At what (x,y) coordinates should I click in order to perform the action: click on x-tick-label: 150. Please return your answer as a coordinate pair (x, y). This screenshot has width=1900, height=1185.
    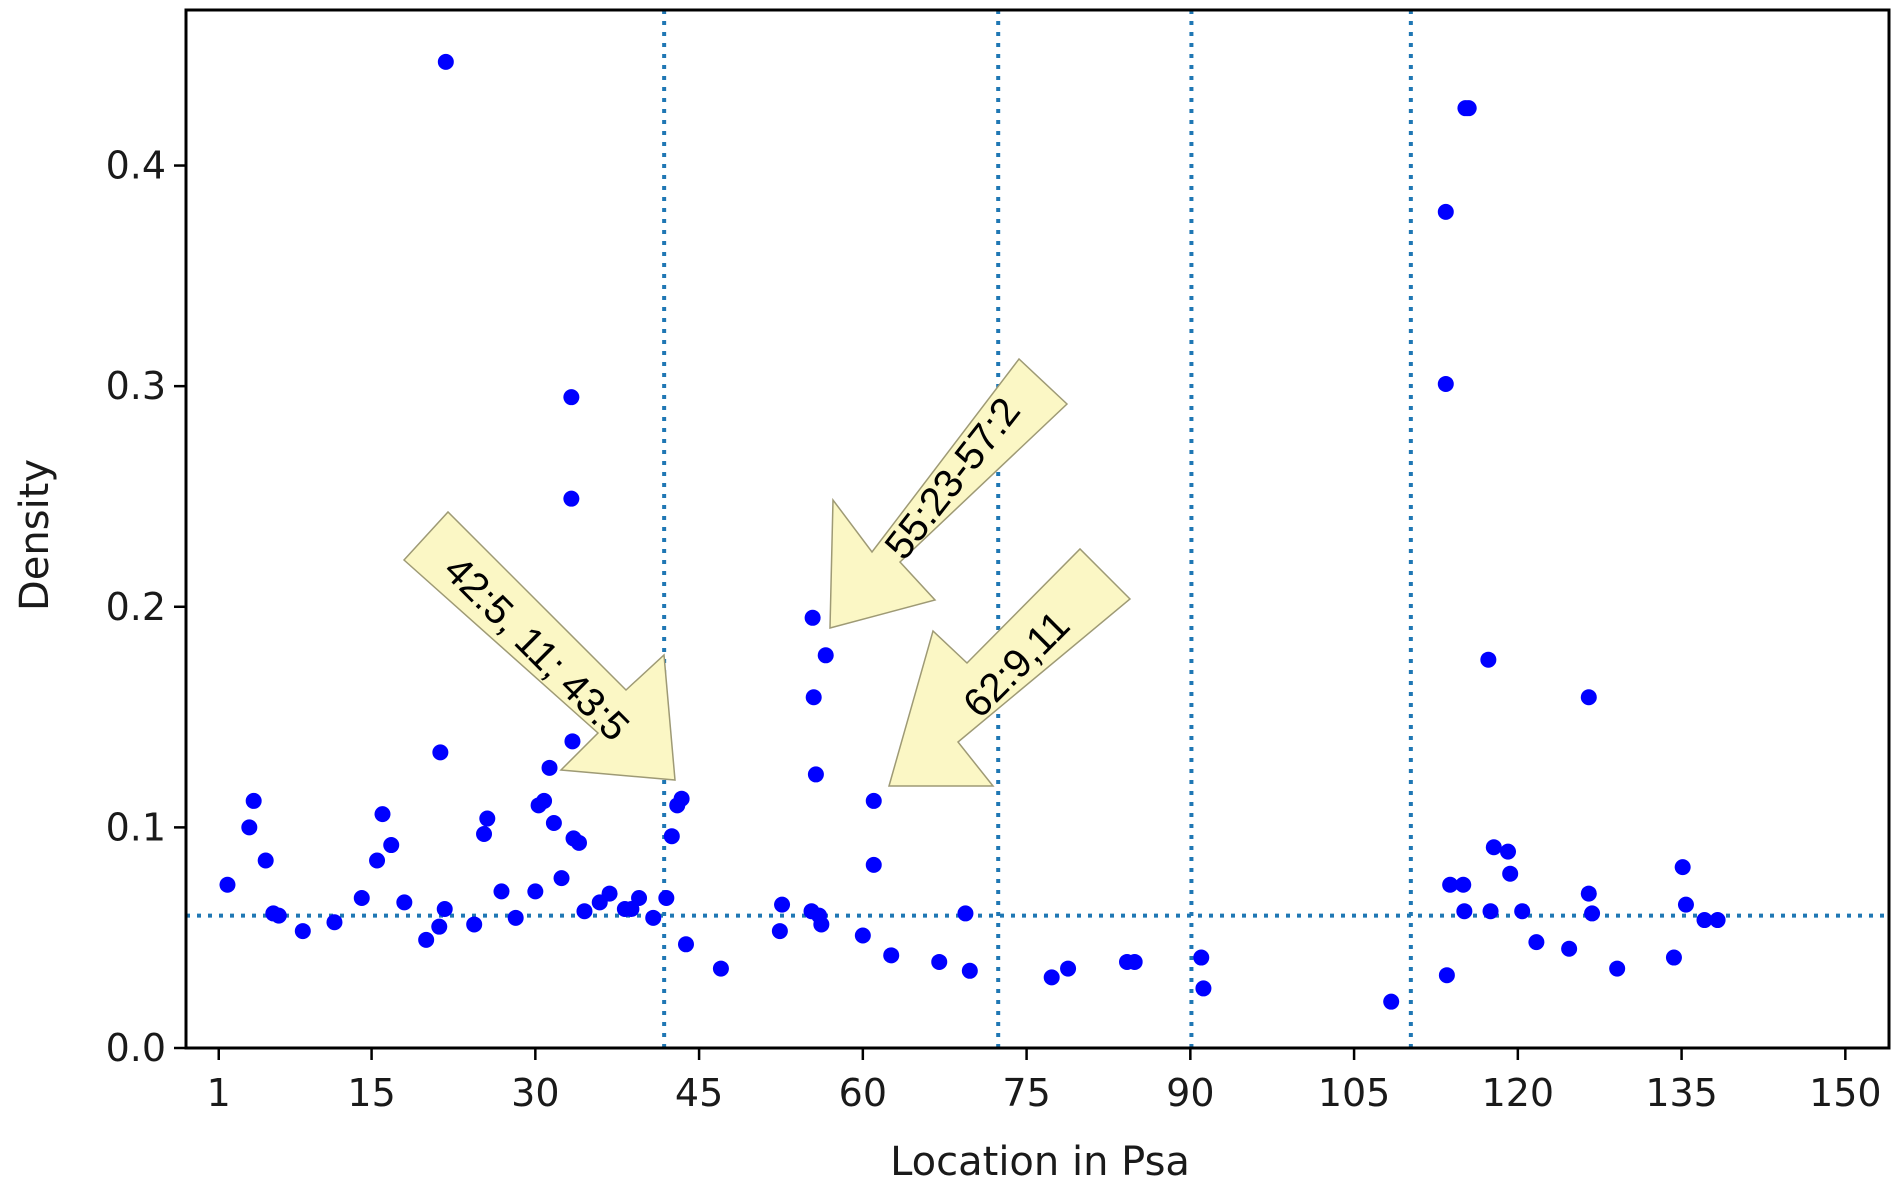
    Looking at the image, I should click on (1845, 1093).